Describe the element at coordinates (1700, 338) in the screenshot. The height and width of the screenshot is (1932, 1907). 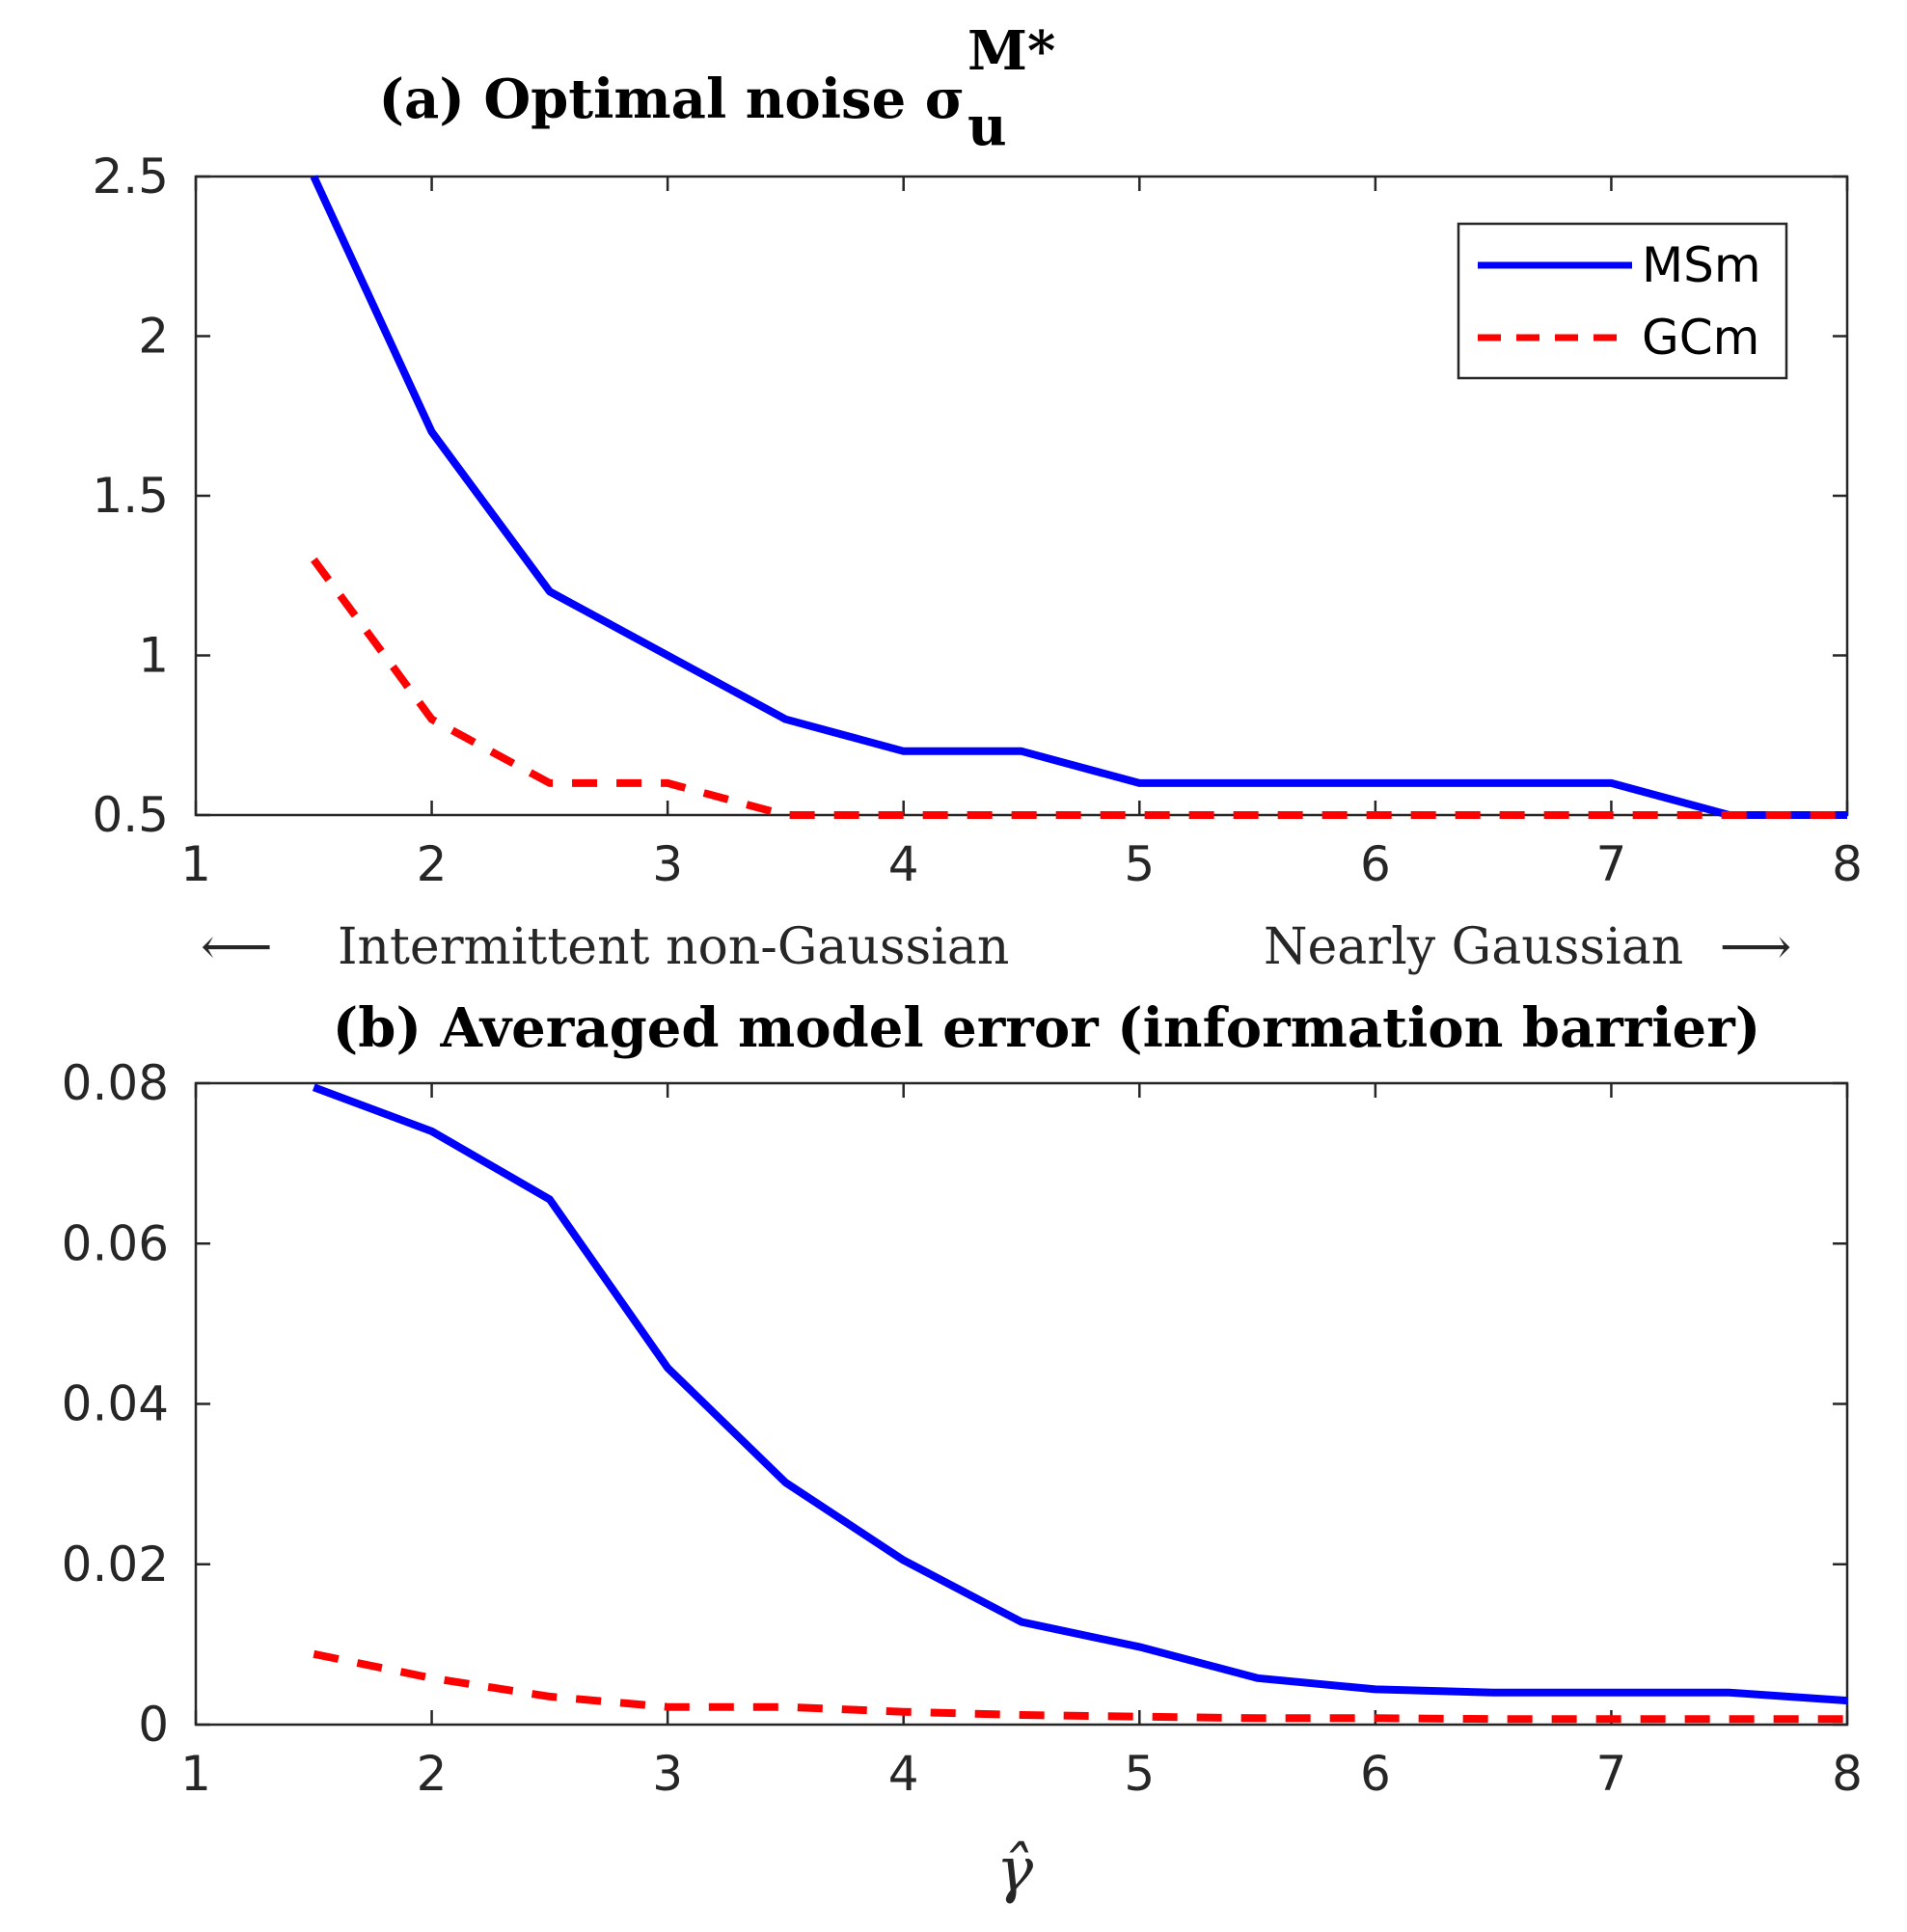
I see `legend-label-gcm: GCm` at that location.